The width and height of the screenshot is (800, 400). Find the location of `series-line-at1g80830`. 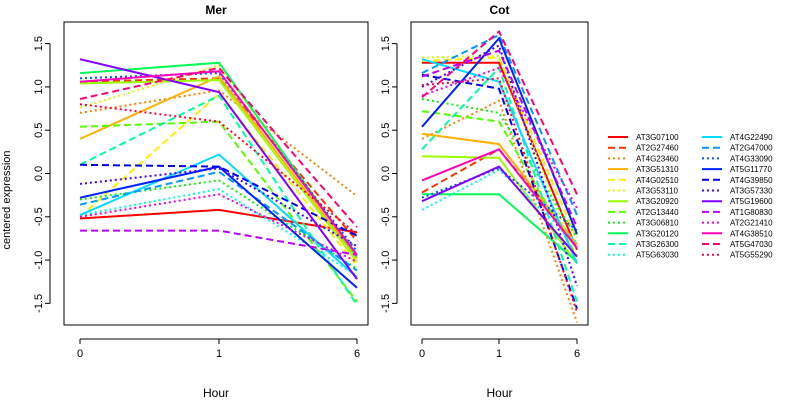

series-line-at1g80830 is located at coordinates (499, 138).